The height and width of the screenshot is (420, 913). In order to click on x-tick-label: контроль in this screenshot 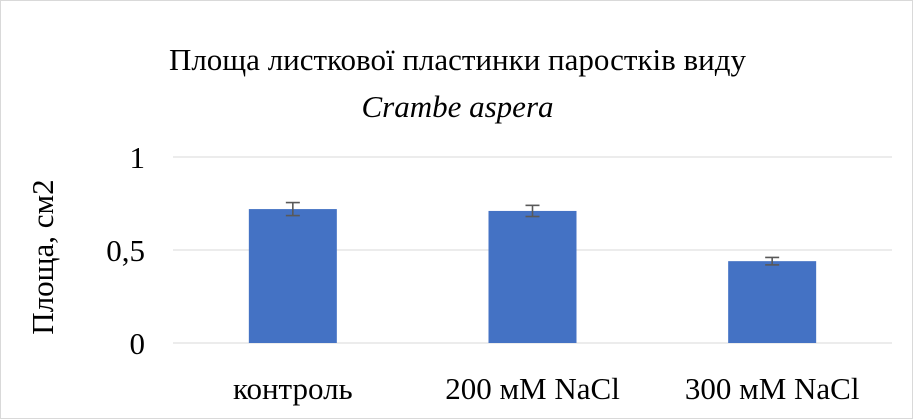, I will do `click(293, 388)`.